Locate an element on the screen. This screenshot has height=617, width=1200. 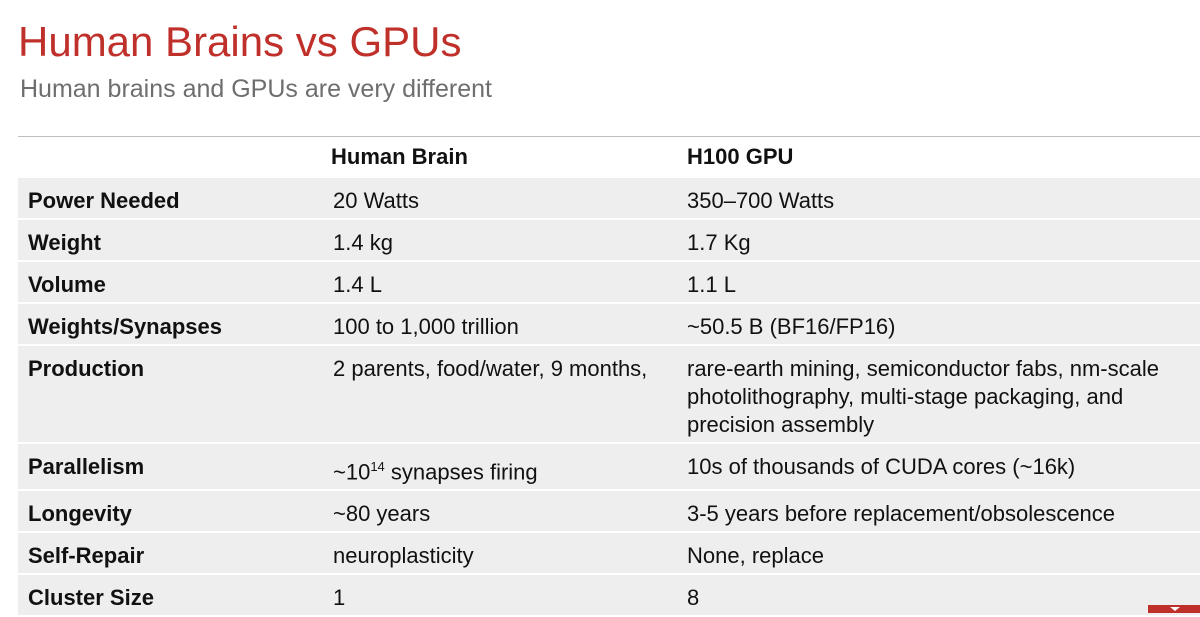
row-label: Production is located at coordinates (169, 394).